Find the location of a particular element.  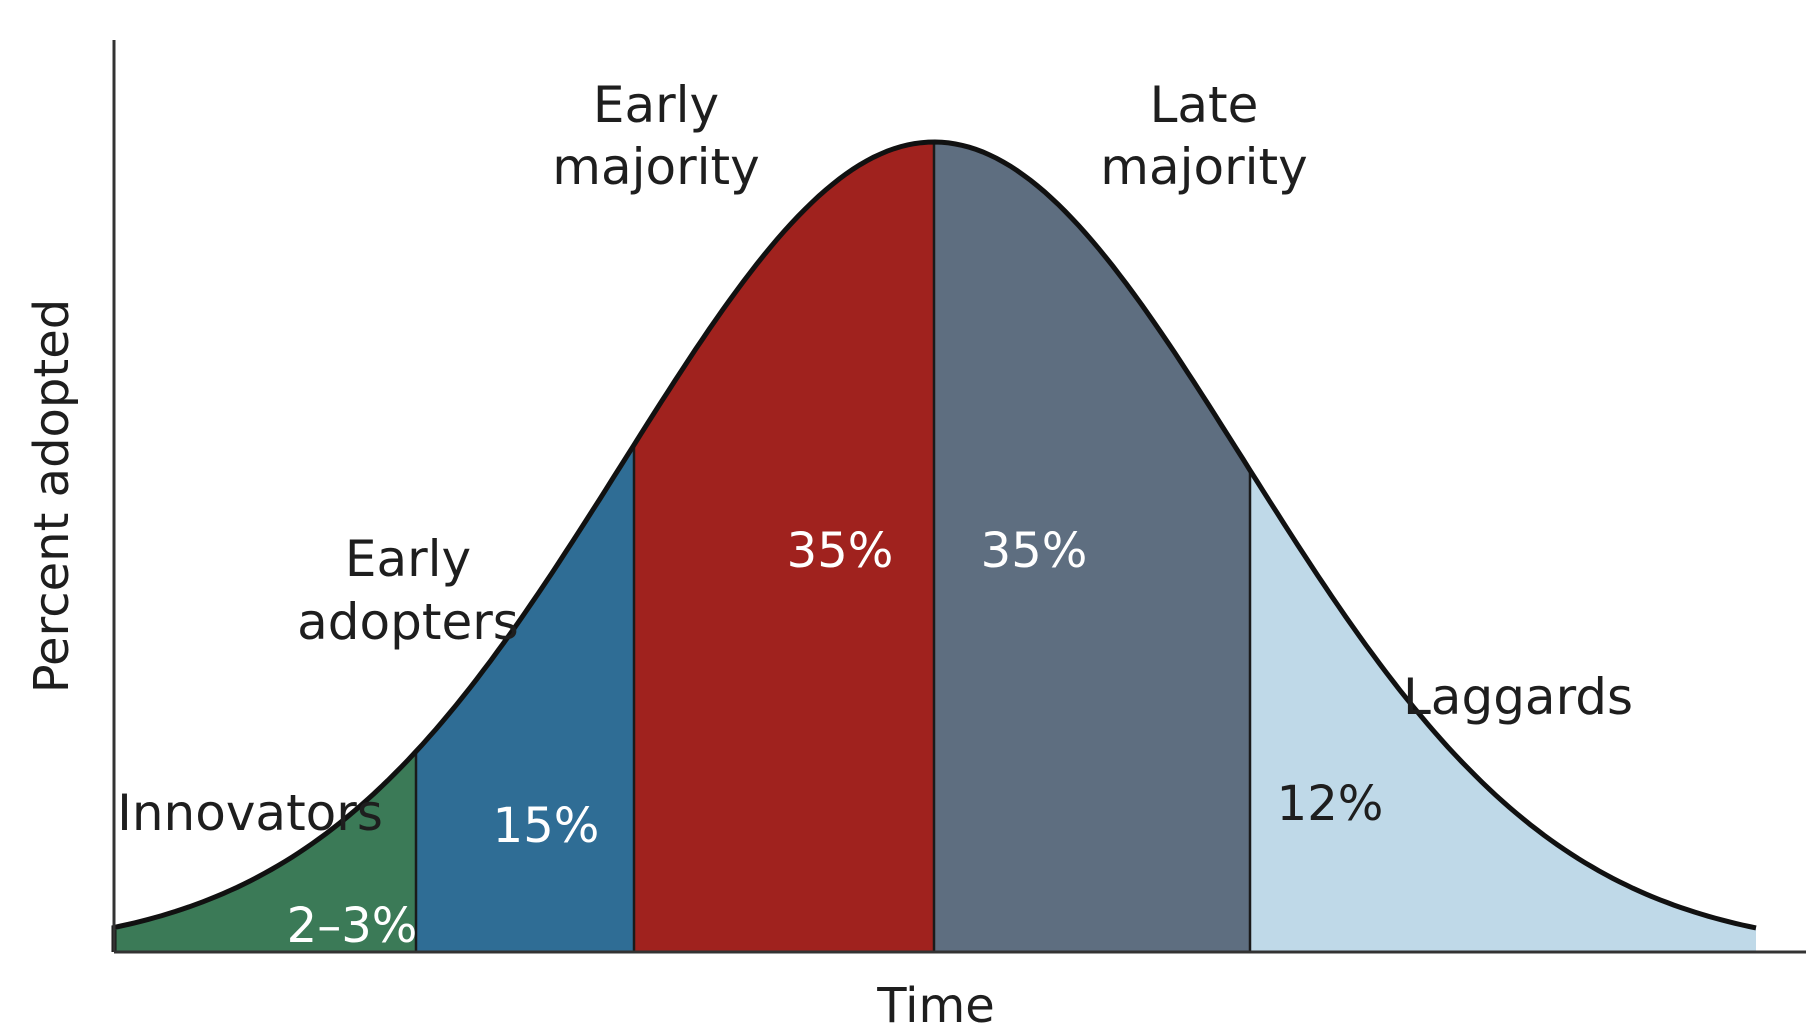

x-axis-title: Time is located at coordinates (935, 1004).